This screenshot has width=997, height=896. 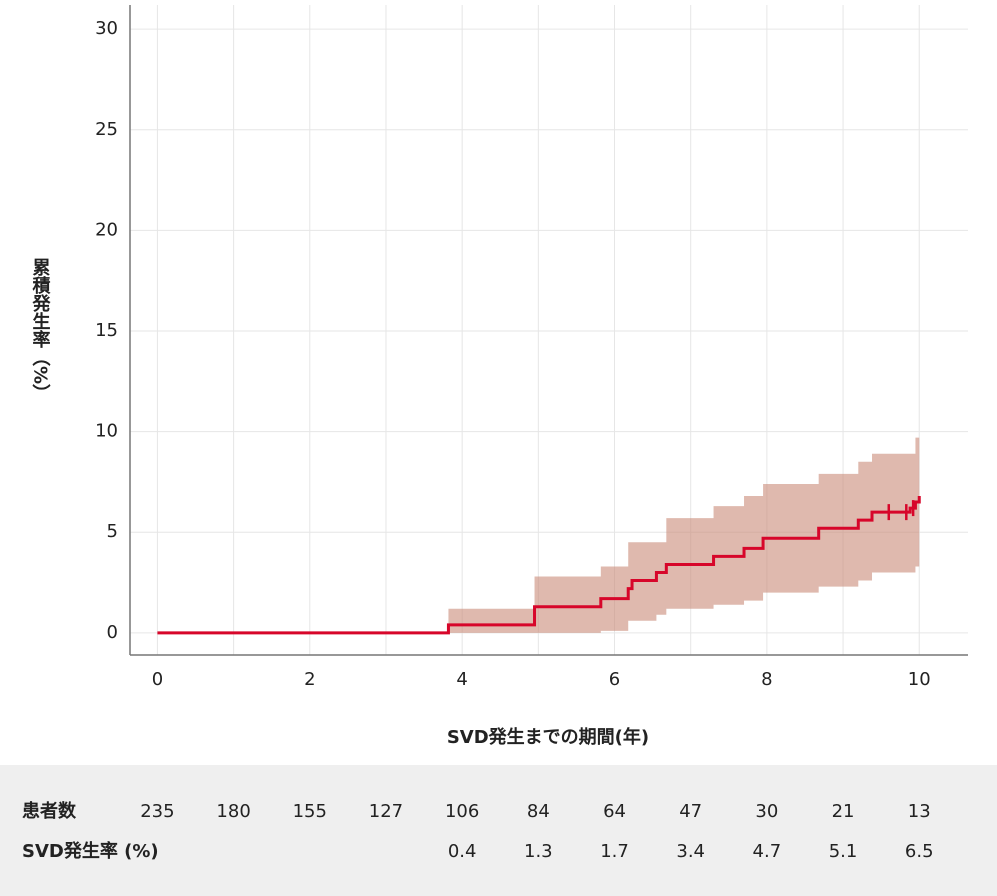 I want to click on y-tick-label: 15, so click(x=106, y=330).